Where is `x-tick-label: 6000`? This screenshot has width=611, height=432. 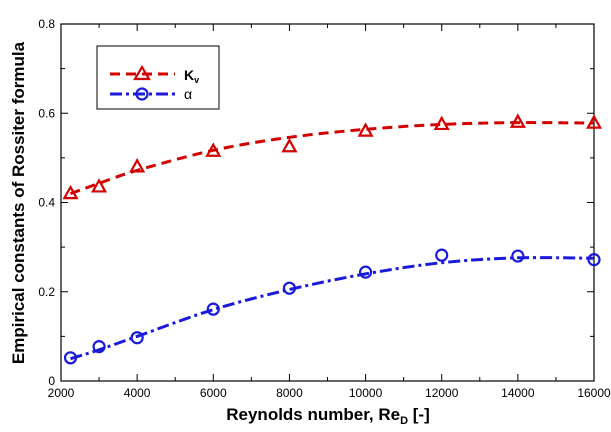 x-tick-label: 6000 is located at coordinates (213, 393).